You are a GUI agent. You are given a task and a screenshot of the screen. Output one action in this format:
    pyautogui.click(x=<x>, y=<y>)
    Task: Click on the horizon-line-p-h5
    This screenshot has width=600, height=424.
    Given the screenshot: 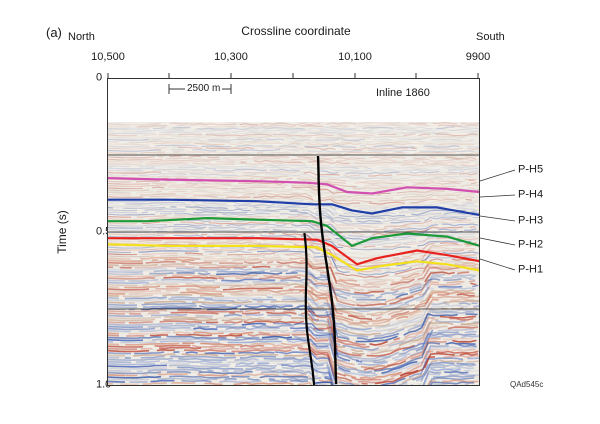 What is the action you would take?
    pyautogui.click(x=293, y=186)
    